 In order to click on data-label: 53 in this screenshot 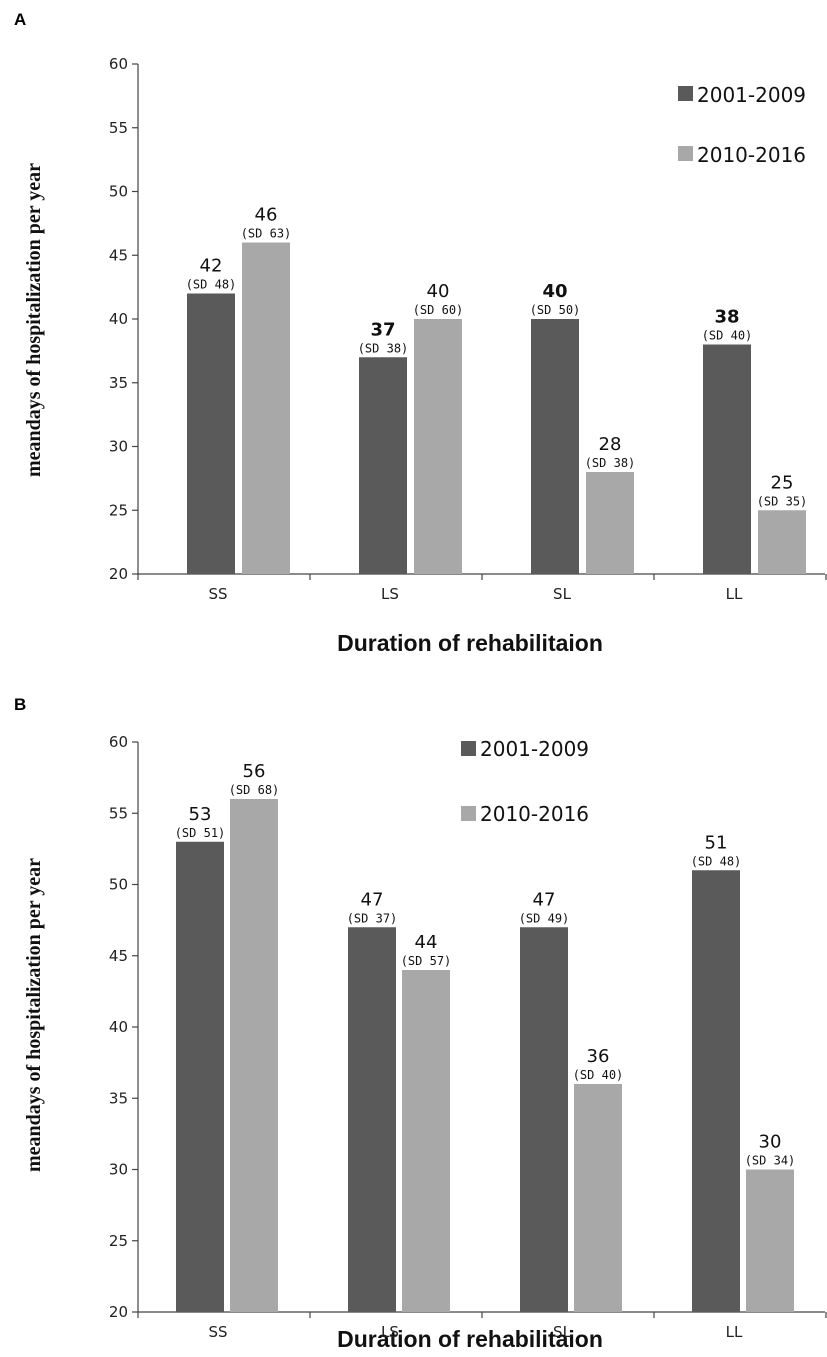, I will do `click(200, 814)`.